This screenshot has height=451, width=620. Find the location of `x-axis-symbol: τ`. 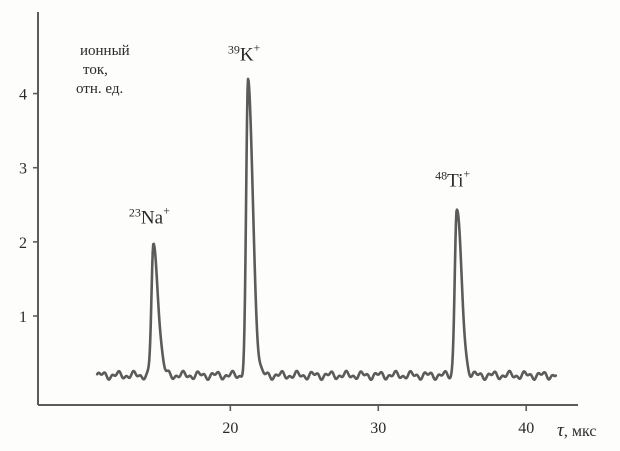

x-axis-symbol: τ is located at coordinates (561, 430).